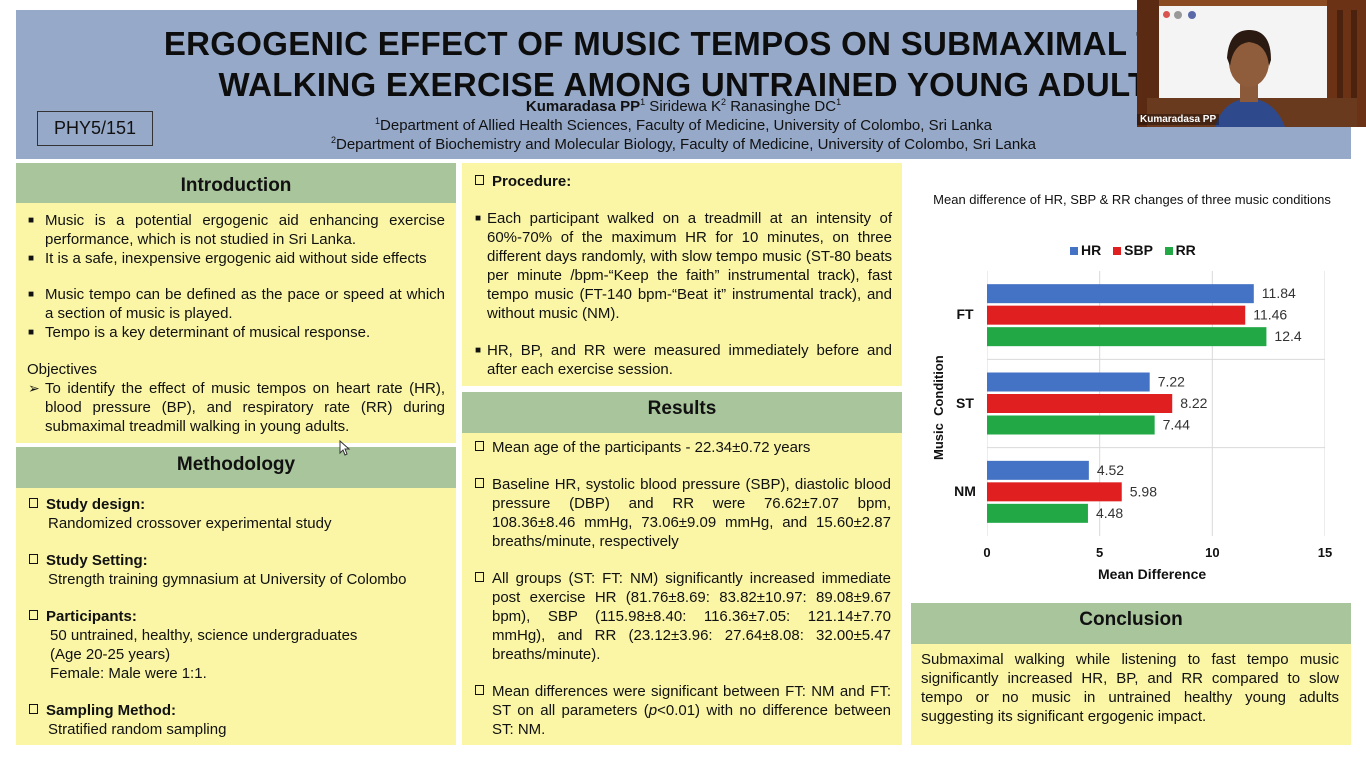  I want to click on sampling-text: Stratified random sampling, so click(137, 729).